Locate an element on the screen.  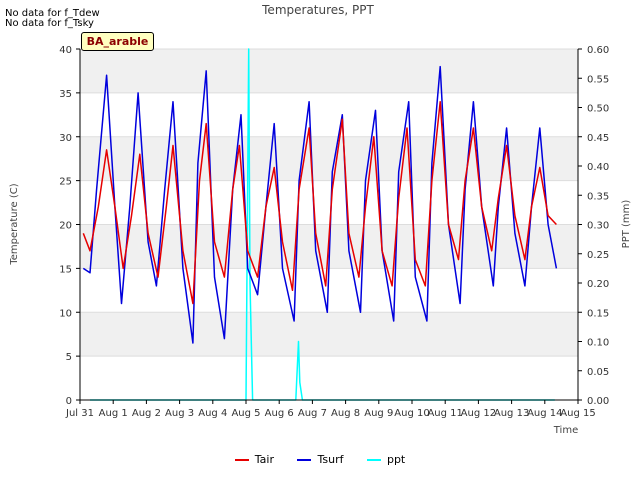
y-right-tick-label: 0.00 is located at coordinates (598, 401).